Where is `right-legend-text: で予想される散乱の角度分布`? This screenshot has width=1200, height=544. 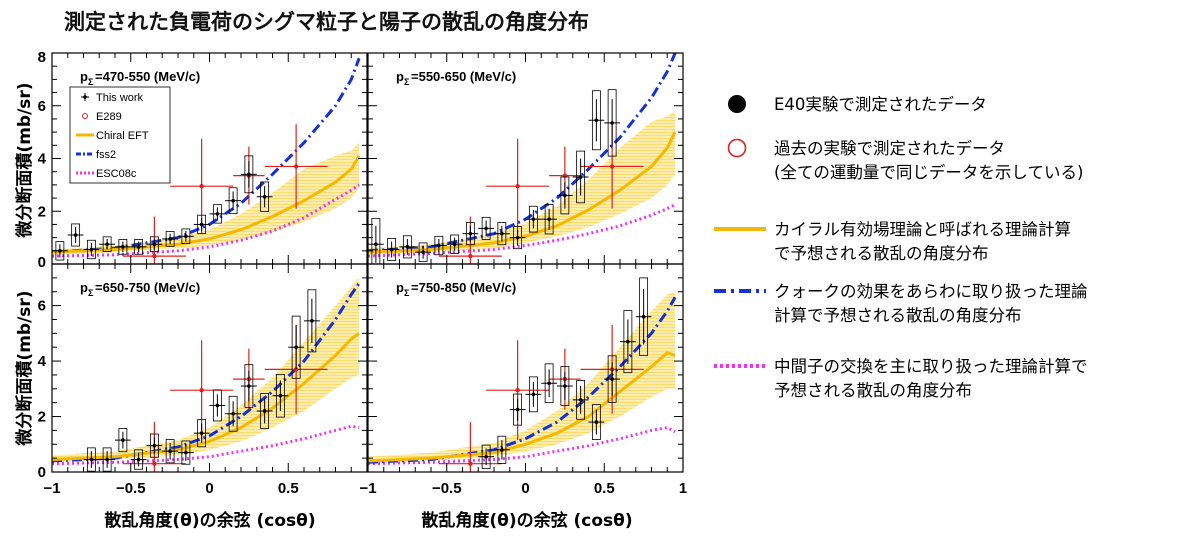
right-legend-text: で予想される散乱の角度分布 is located at coordinates (881, 253).